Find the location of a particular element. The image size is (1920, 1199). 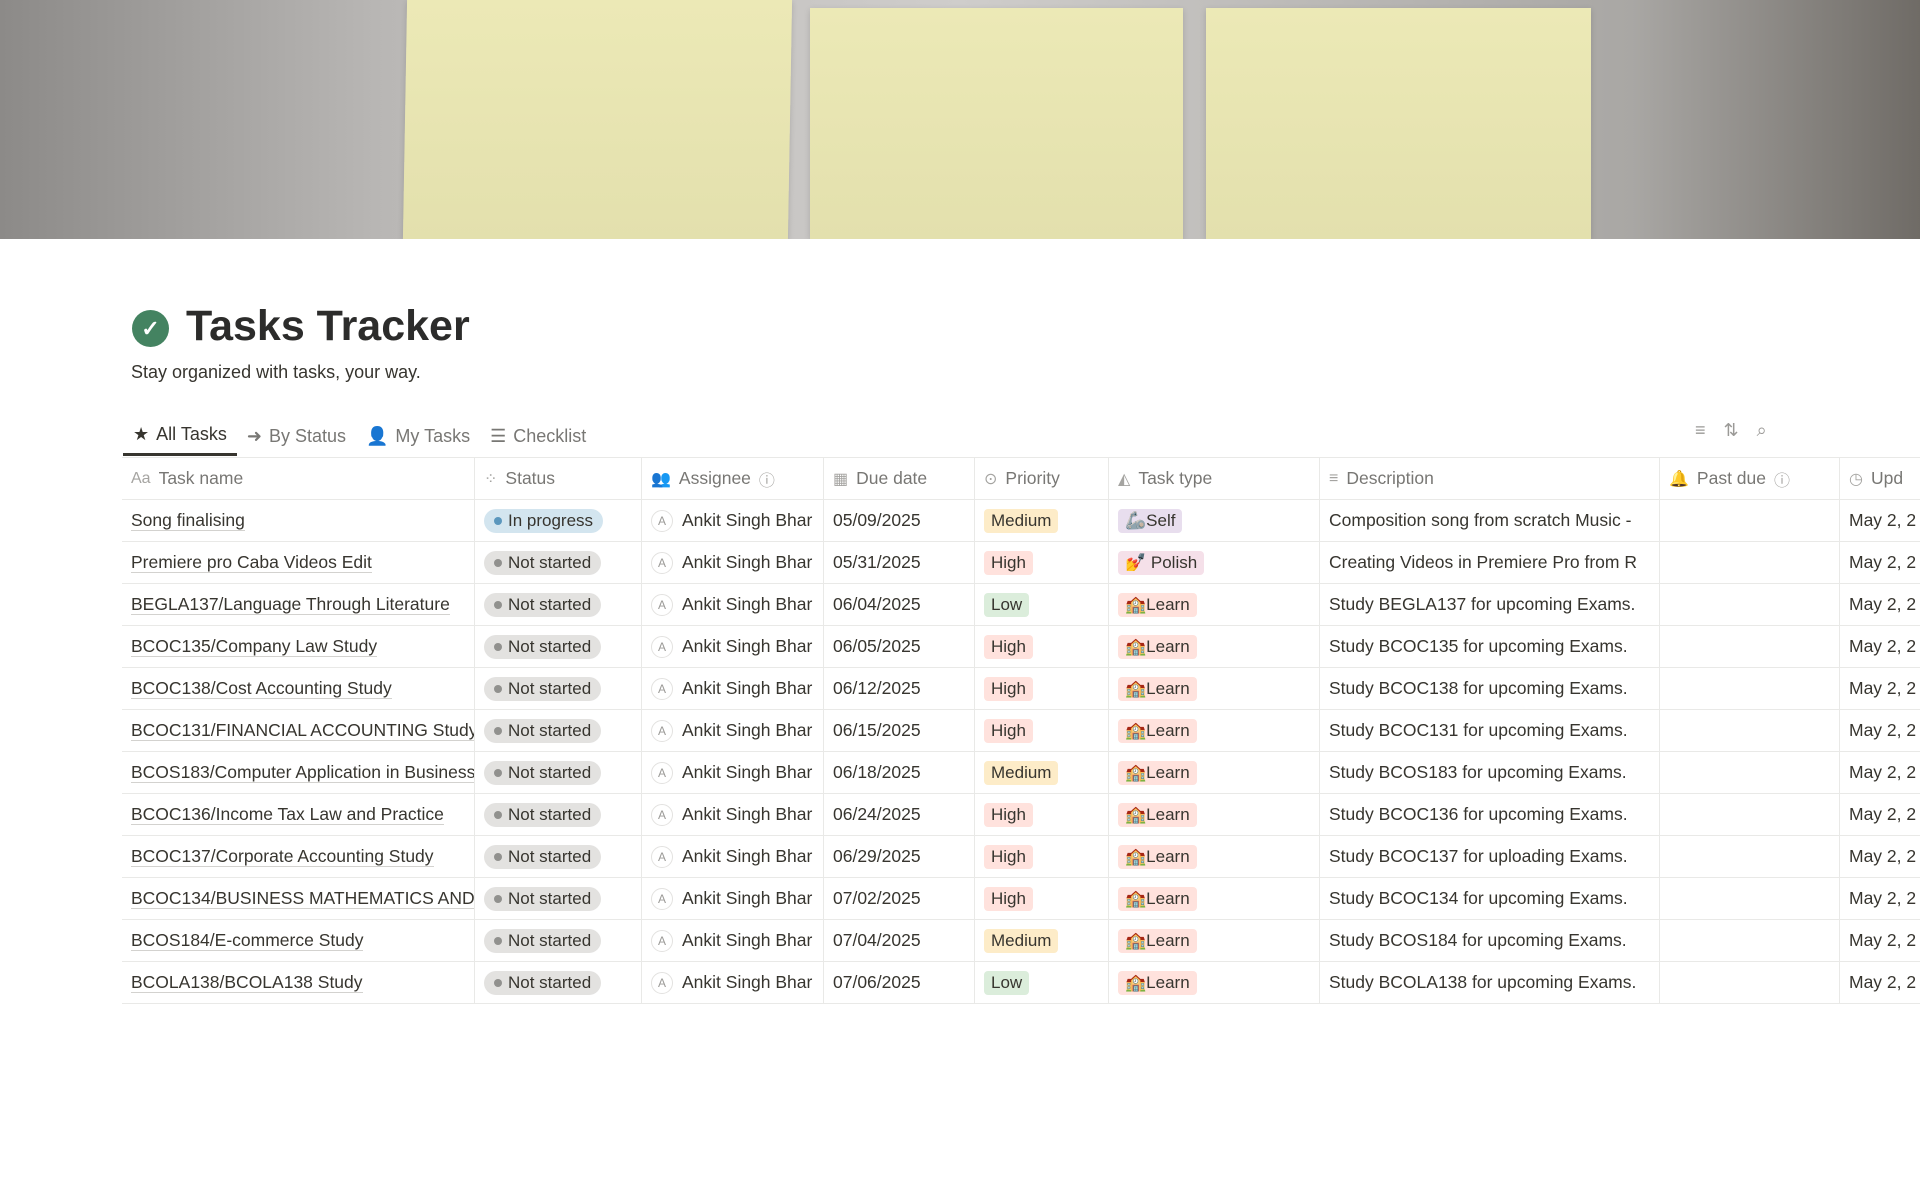

task-name: Premiere pro Caba Videos Edit is located at coordinates (251, 562).